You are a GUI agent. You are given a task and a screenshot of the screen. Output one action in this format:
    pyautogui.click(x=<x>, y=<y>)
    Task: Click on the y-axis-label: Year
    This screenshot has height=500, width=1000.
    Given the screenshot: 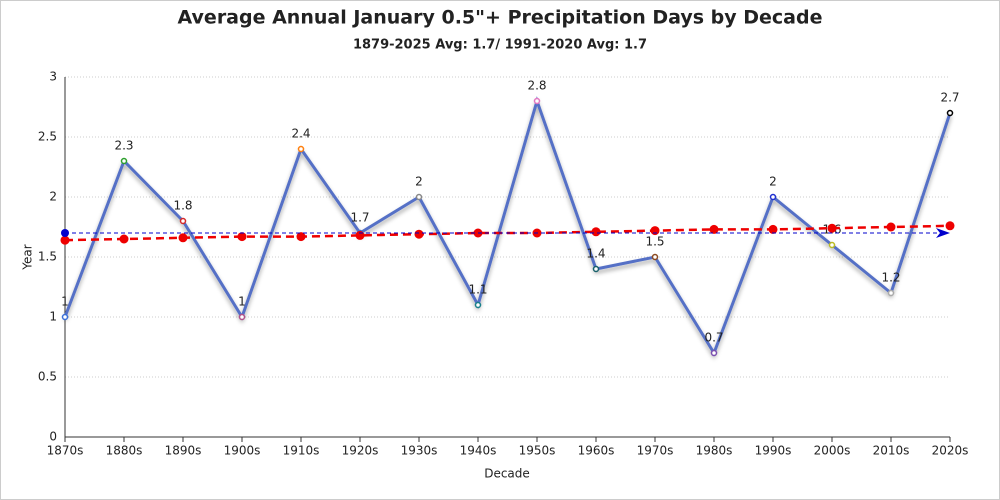 What is the action you would take?
    pyautogui.click(x=28, y=257)
    